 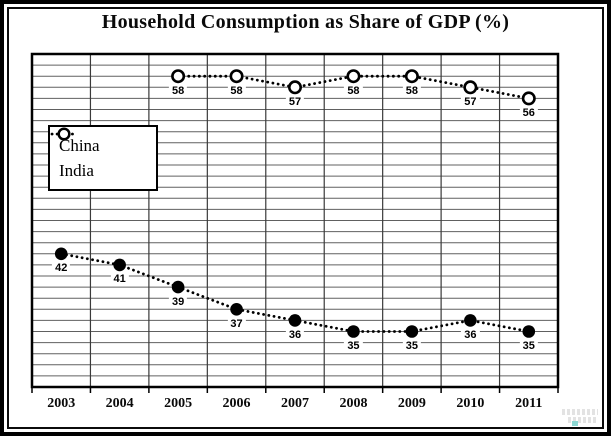 What do you see at coordinates (470, 101) in the screenshot?
I see `data-label-india-2010: 57` at bounding box center [470, 101].